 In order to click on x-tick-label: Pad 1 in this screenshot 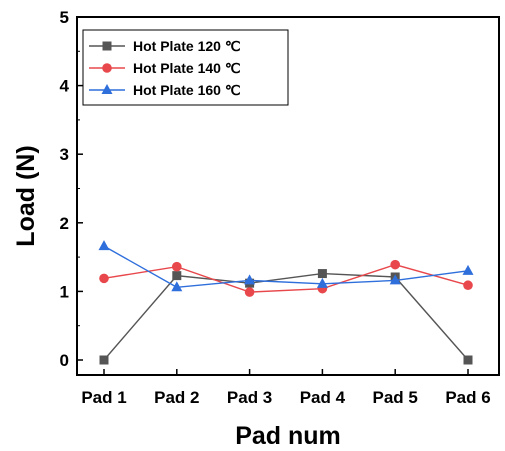, I will do `click(103, 397)`.